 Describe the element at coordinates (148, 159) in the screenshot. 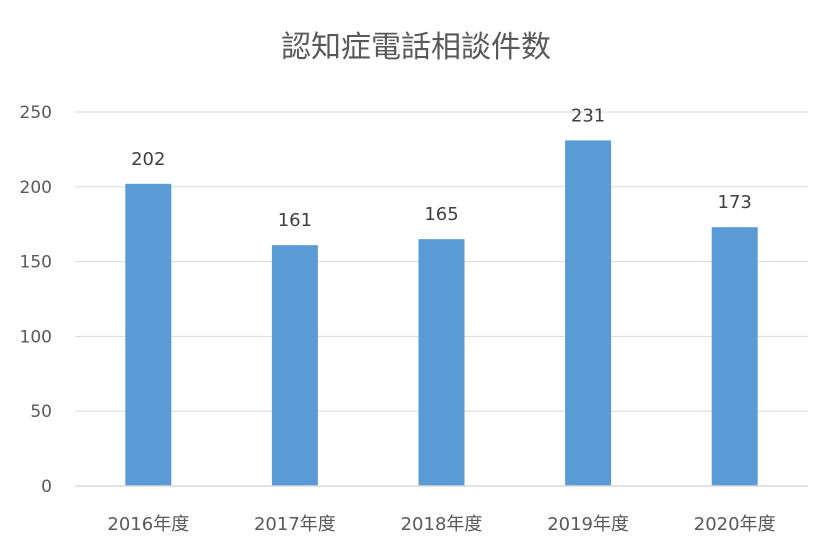

I see `data-label: 202` at that location.